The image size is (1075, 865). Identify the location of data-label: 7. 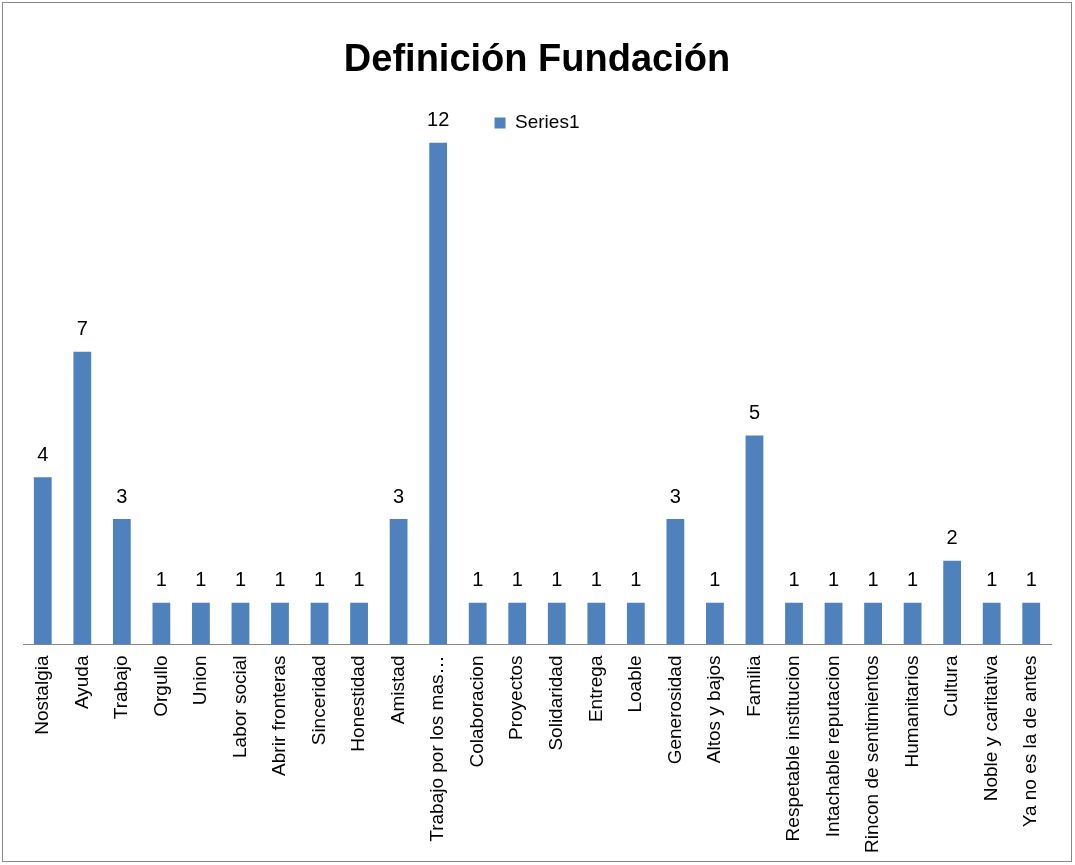
(82, 328).